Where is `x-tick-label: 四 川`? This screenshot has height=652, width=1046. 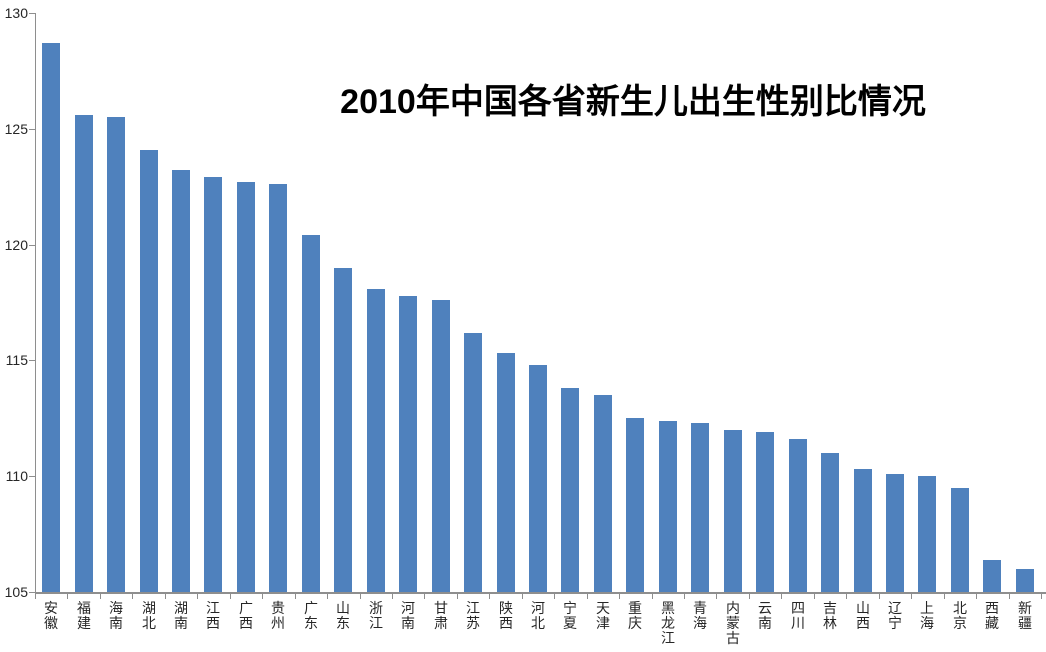
x-tick-label: 四 川 is located at coordinates (798, 615).